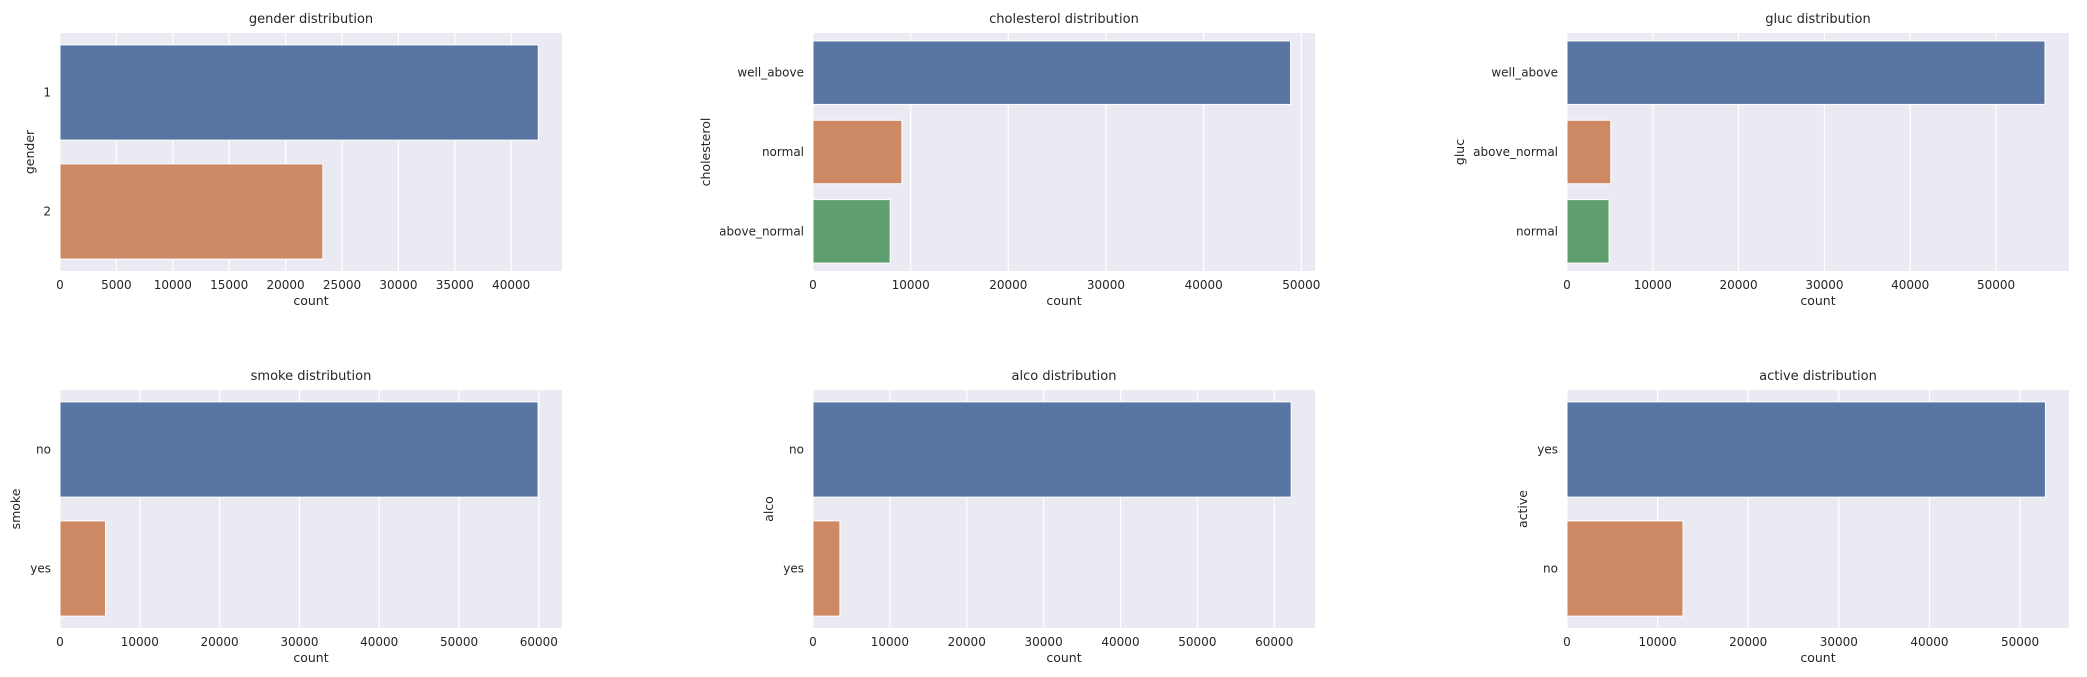 This screenshot has height=677, width=2087. I want to click on chart-title: alco distribution, so click(1064, 376).